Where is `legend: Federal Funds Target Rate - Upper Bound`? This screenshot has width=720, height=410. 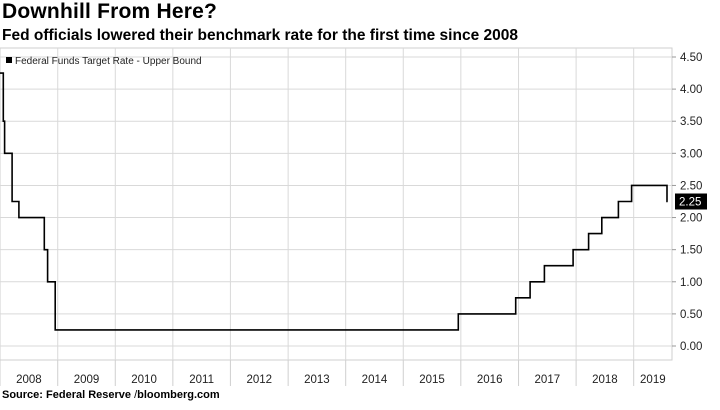 legend: Federal Funds Target Rate - Upper Bound is located at coordinates (104, 61).